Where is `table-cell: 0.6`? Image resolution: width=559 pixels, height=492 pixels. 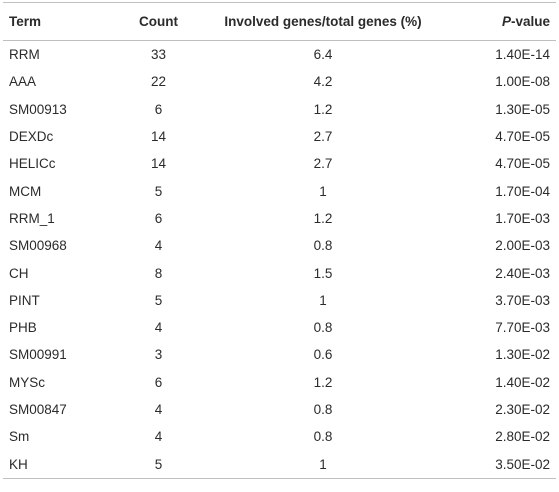 table-cell: 0.6 is located at coordinates (323, 355).